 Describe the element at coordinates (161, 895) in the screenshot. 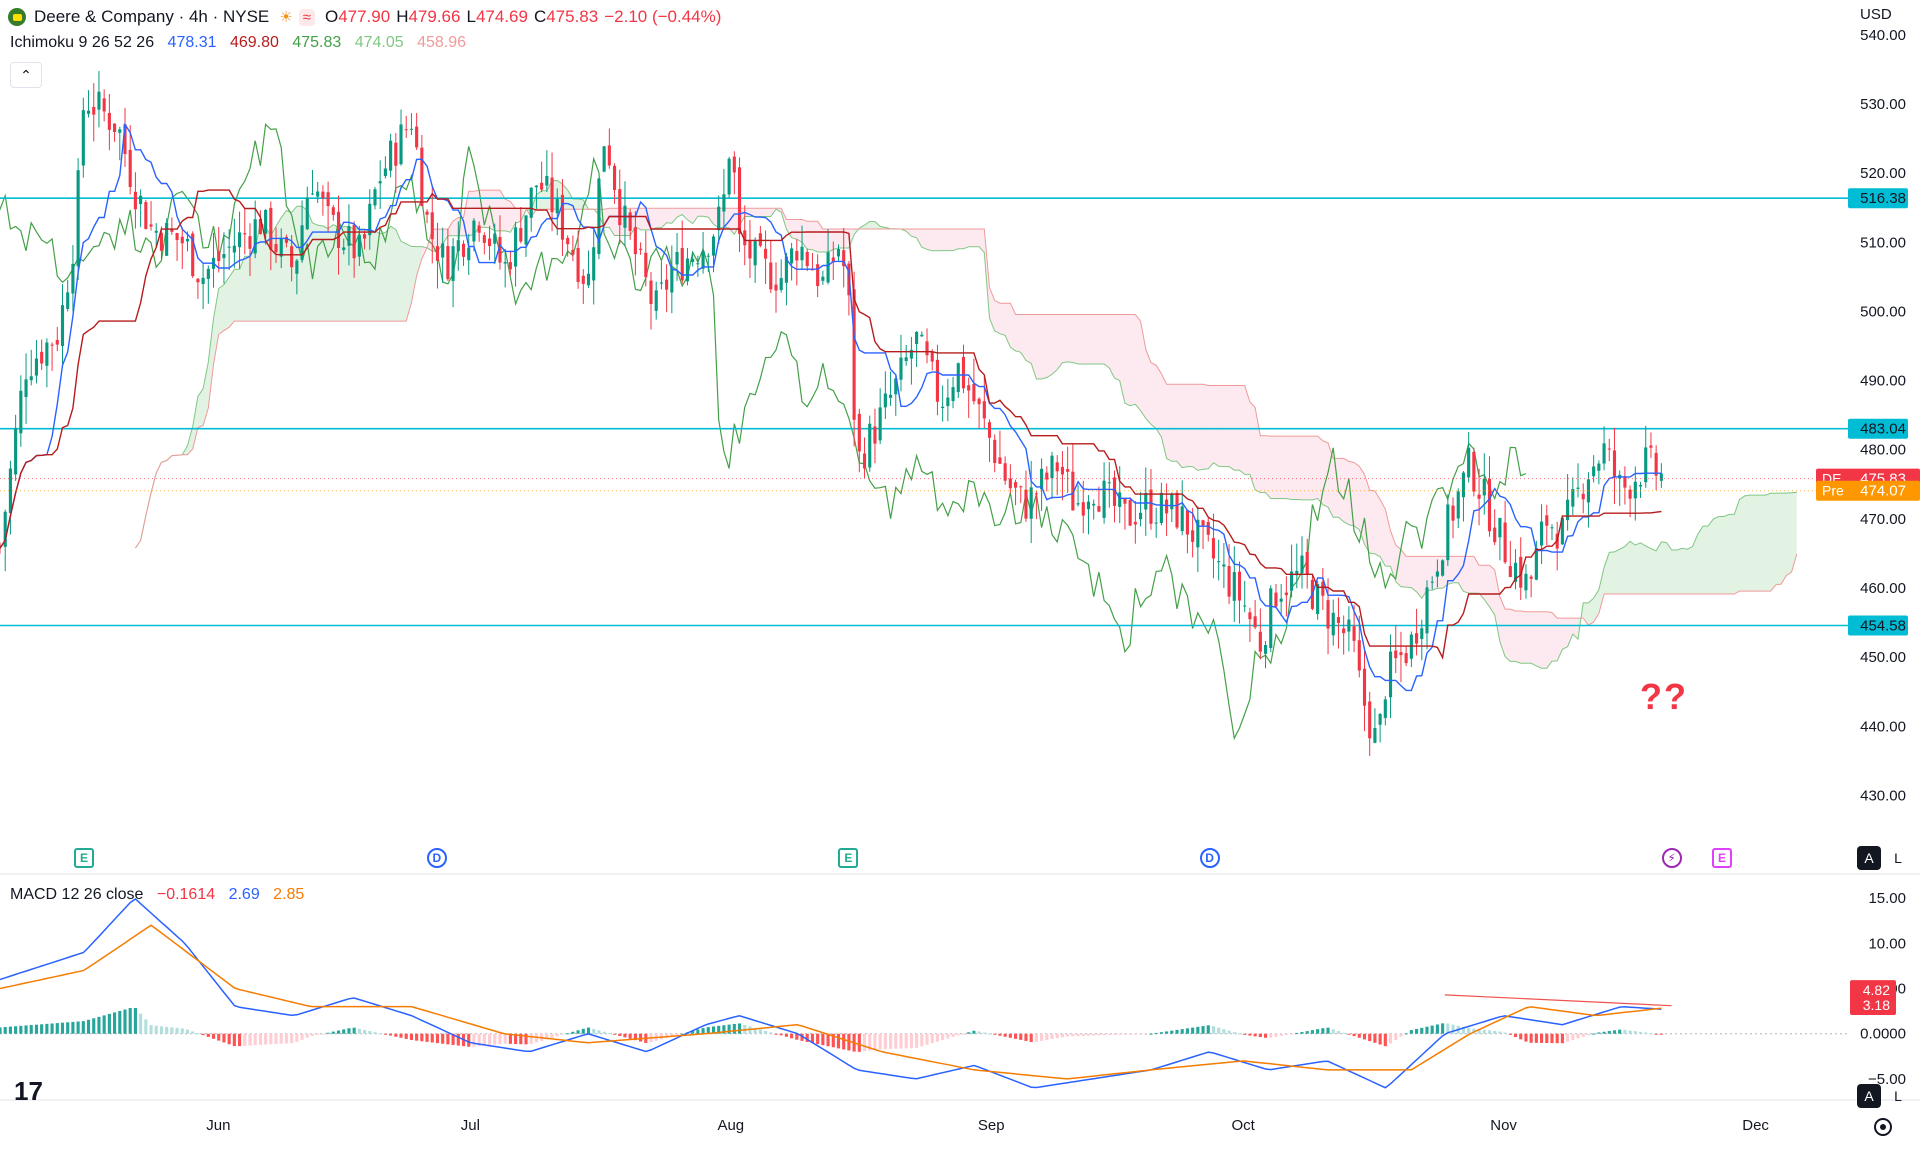

I see `macd-legend: MACD 12 26 close −0.1614 2.69 2.85` at that location.